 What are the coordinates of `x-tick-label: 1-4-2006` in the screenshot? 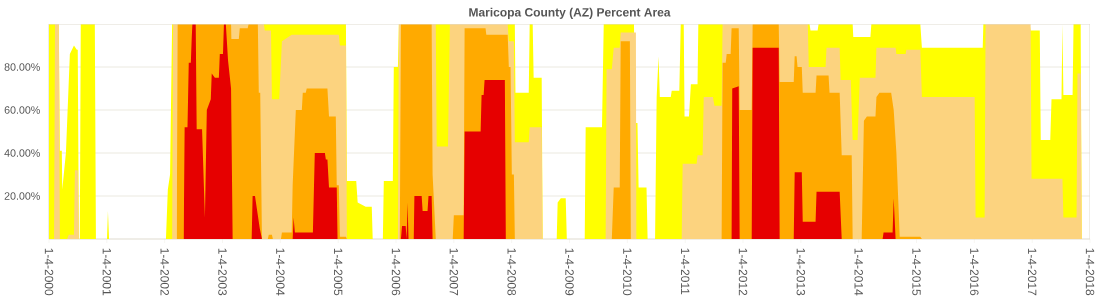 It's located at (396, 272).